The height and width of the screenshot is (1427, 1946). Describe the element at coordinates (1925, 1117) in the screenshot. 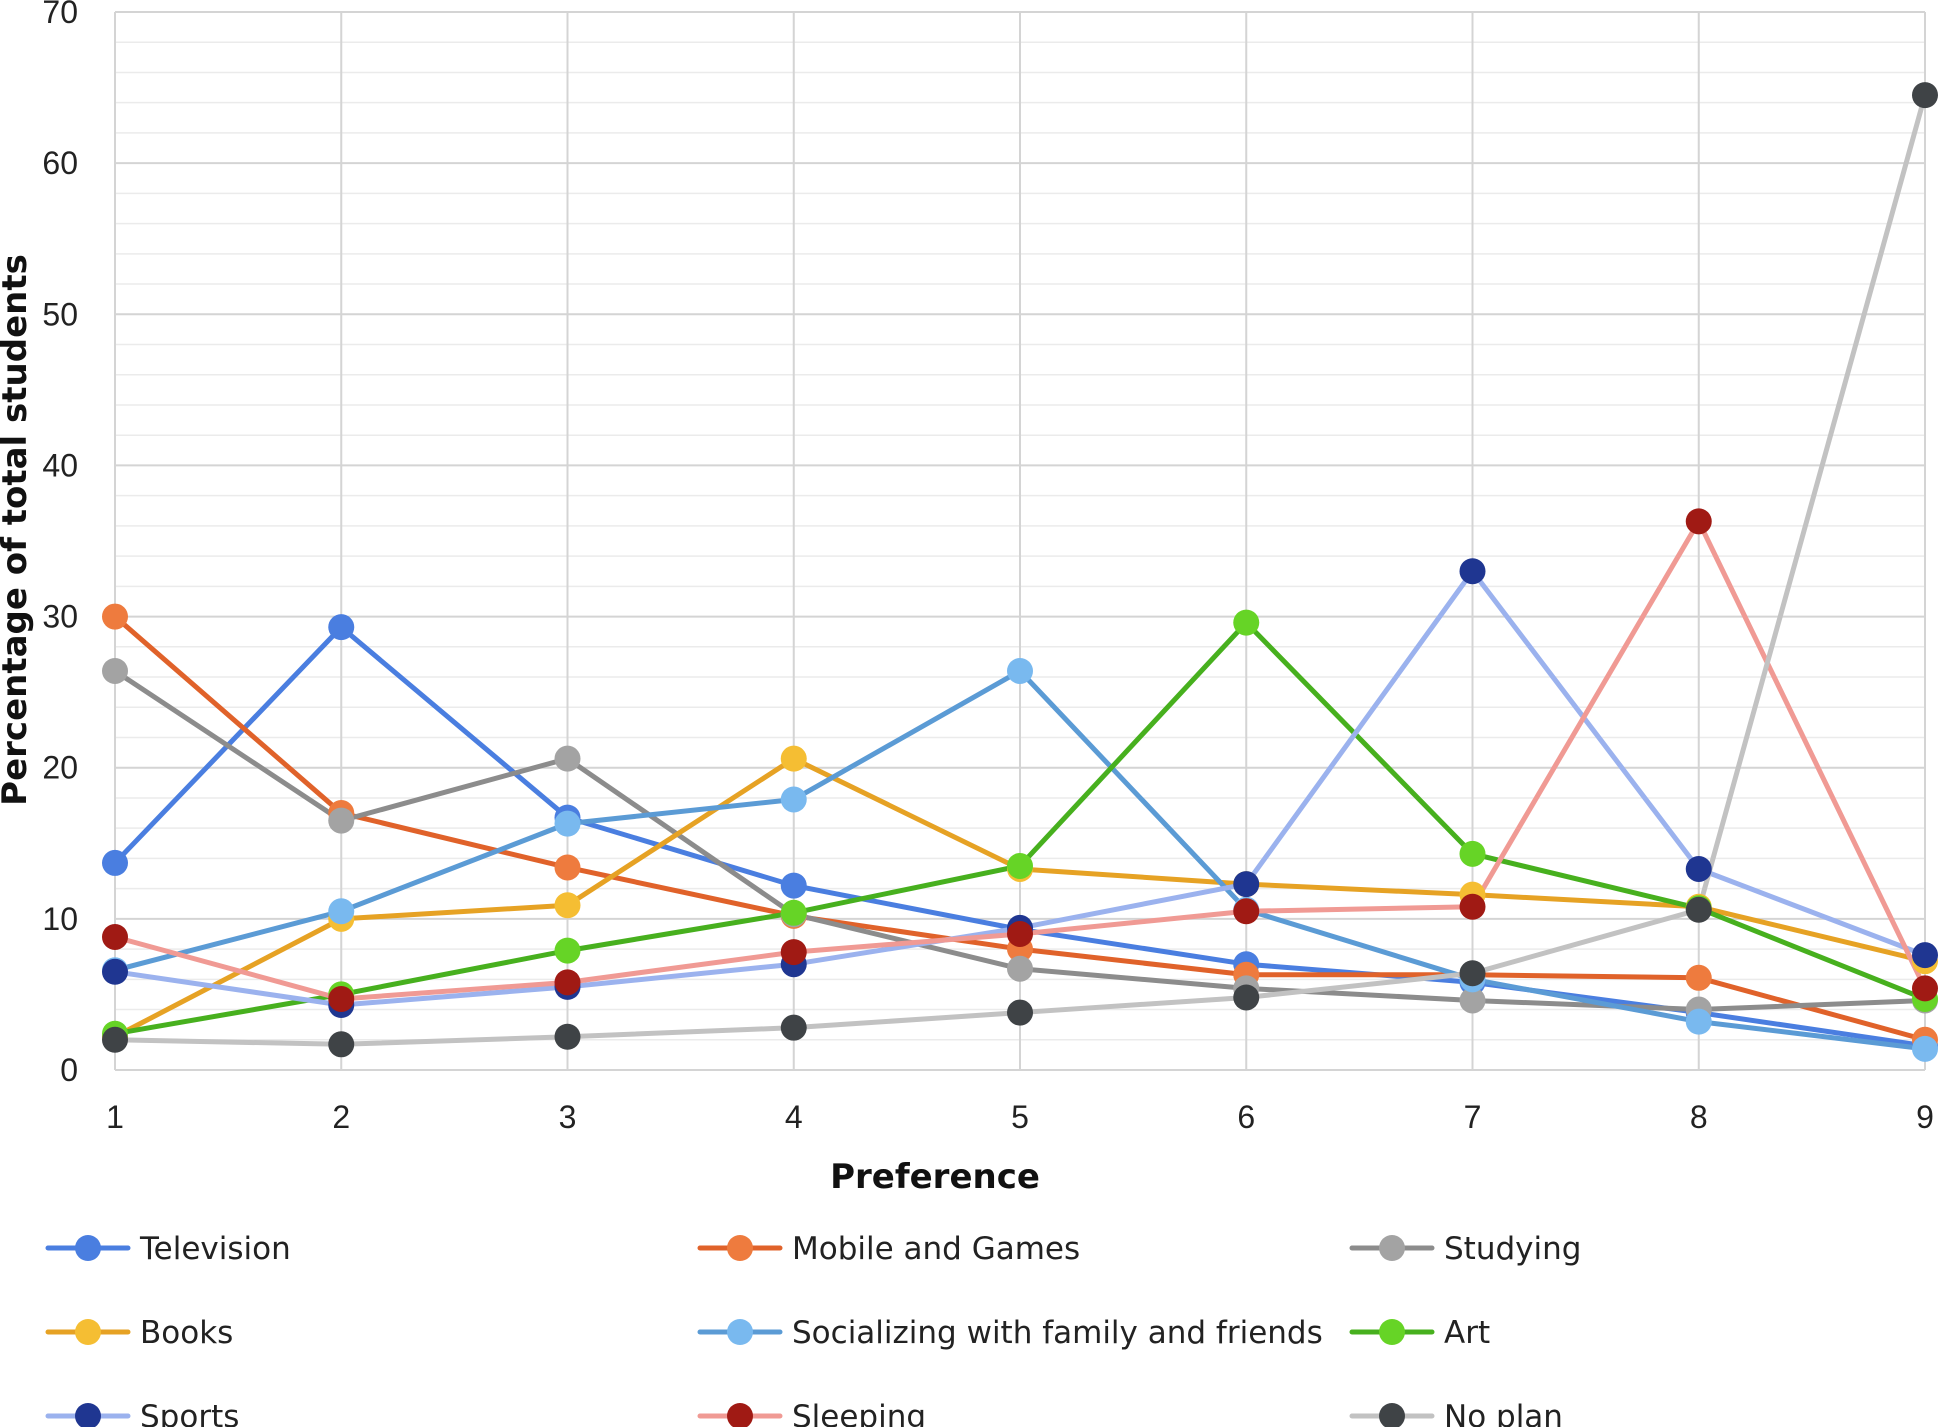

I see `x-tick-label: 9` at that location.